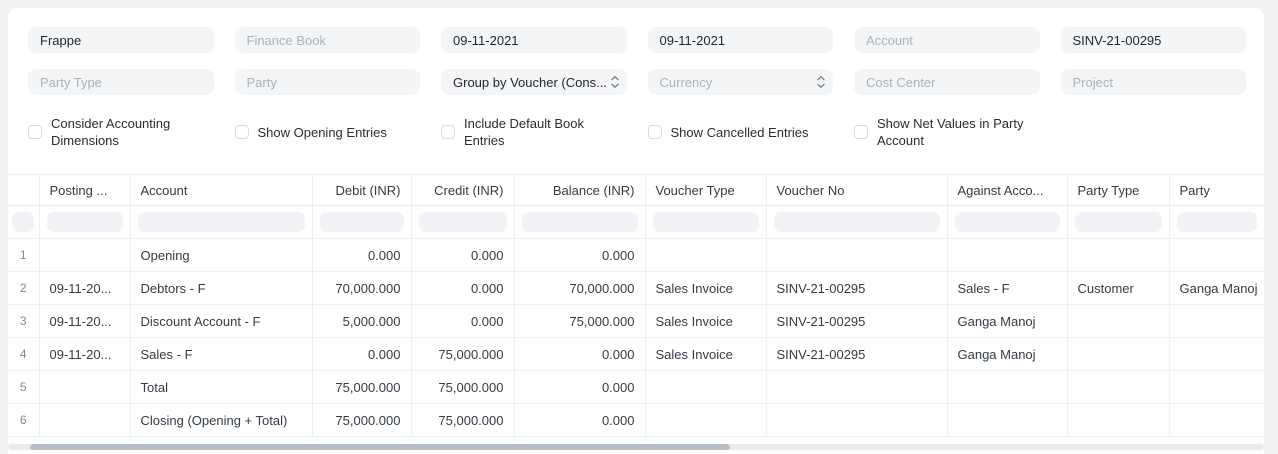  Describe the element at coordinates (534, 40) in the screenshot. I see `from-date-filter: 09-11-2021` at that location.